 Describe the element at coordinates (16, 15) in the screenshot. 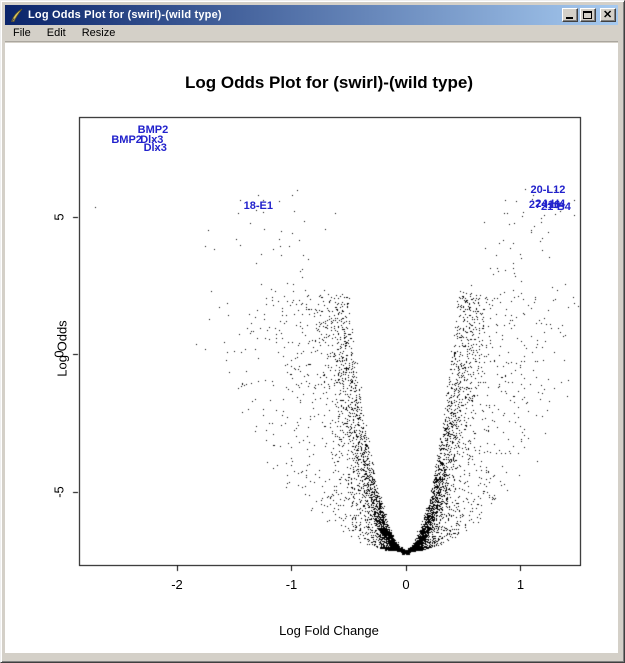

I see `quill-icon` at that location.